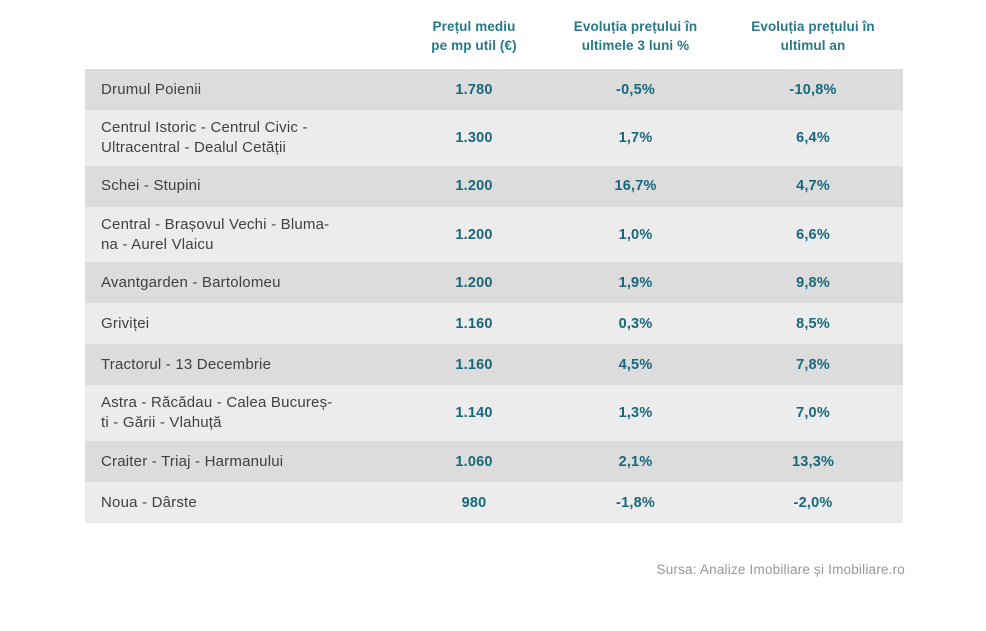 The width and height of the screenshot is (986, 631). Describe the element at coordinates (494, 503) in the screenshot. I see `table-row: Noua - Dârste 980 -1,8% -2,0%` at that location.